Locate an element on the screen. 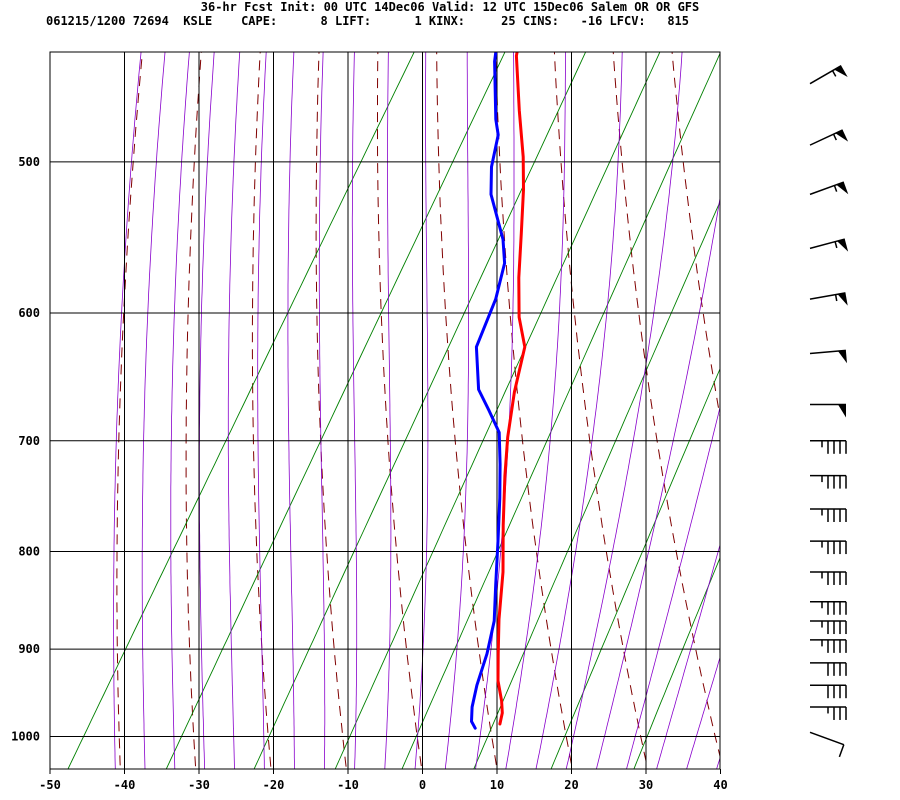 The image size is (900, 800). temperature-tick-label: -20 is located at coordinates (274, 785).